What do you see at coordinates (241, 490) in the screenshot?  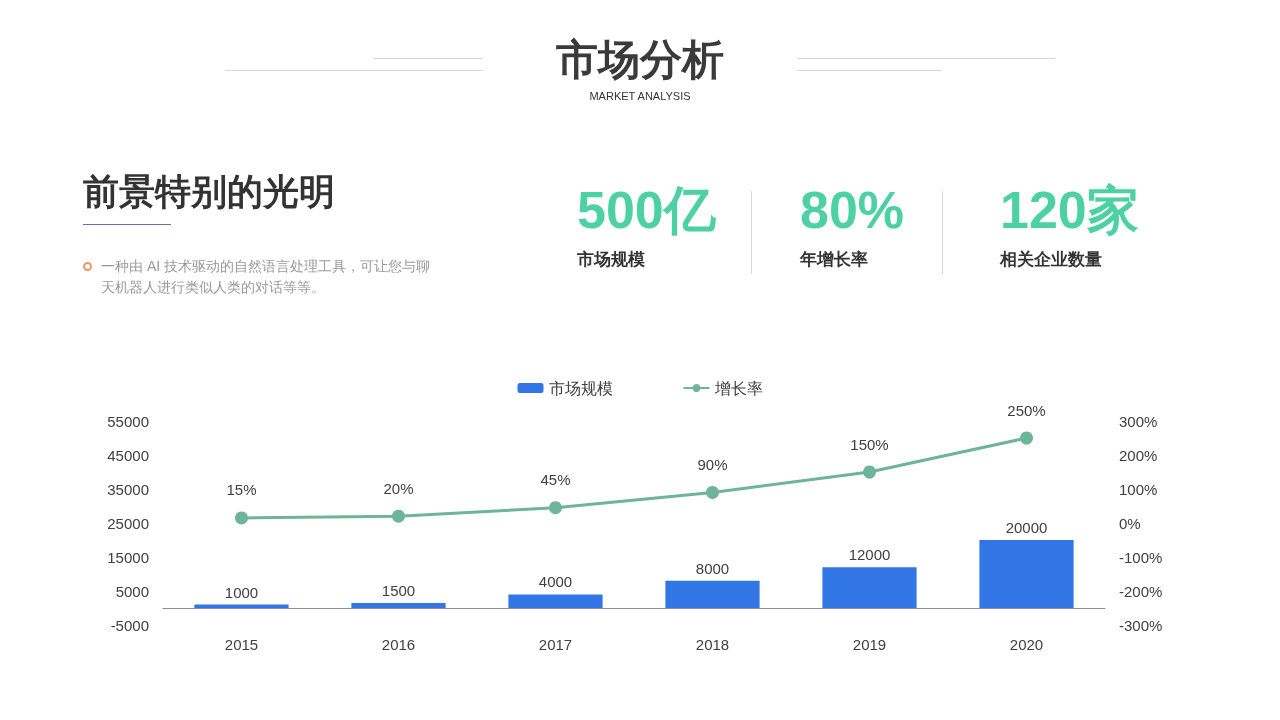 I see `data-label: 15%` at bounding box center [241, 490].